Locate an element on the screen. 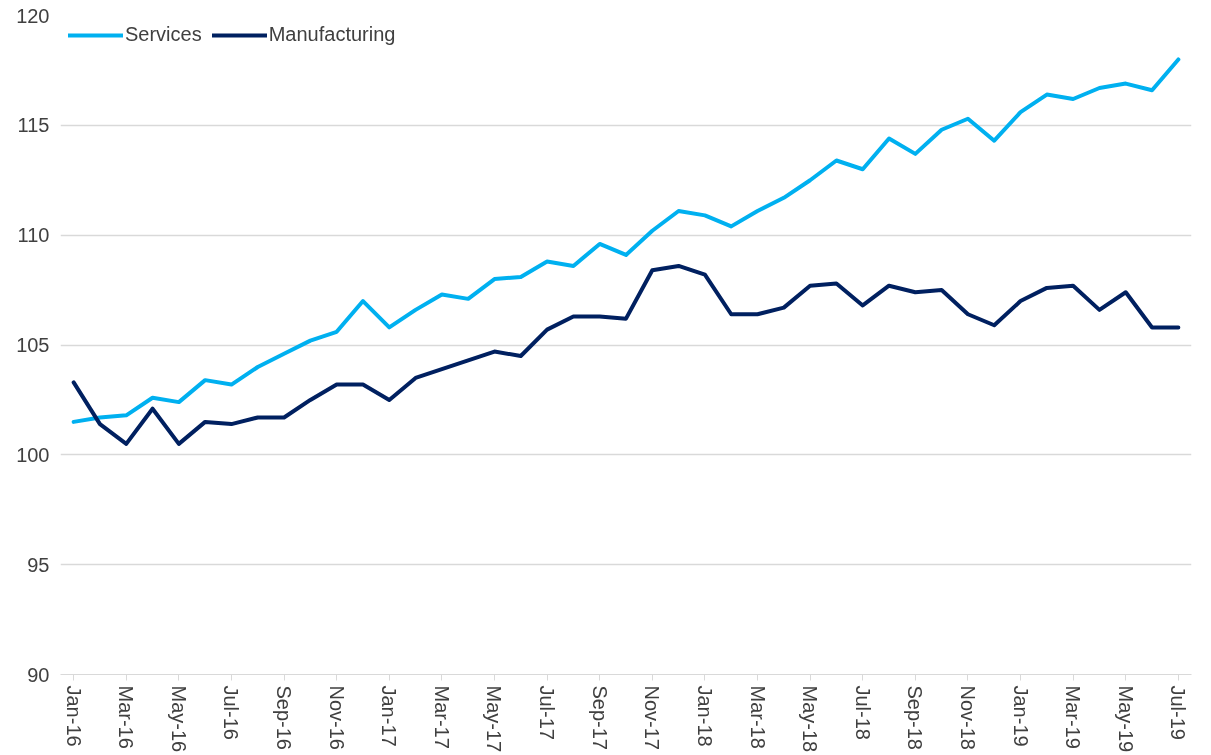  x-tick-label: Jul-18 is located at coordinates (862, 712).